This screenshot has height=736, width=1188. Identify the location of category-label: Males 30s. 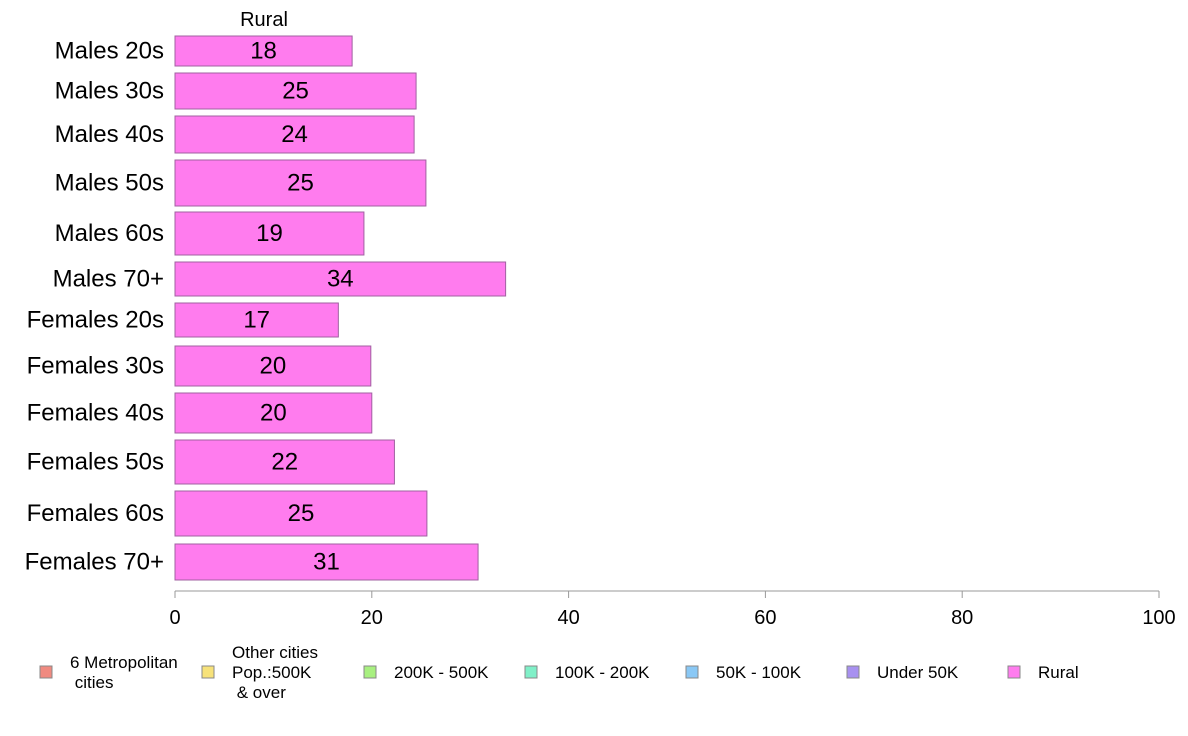
(109, 91).